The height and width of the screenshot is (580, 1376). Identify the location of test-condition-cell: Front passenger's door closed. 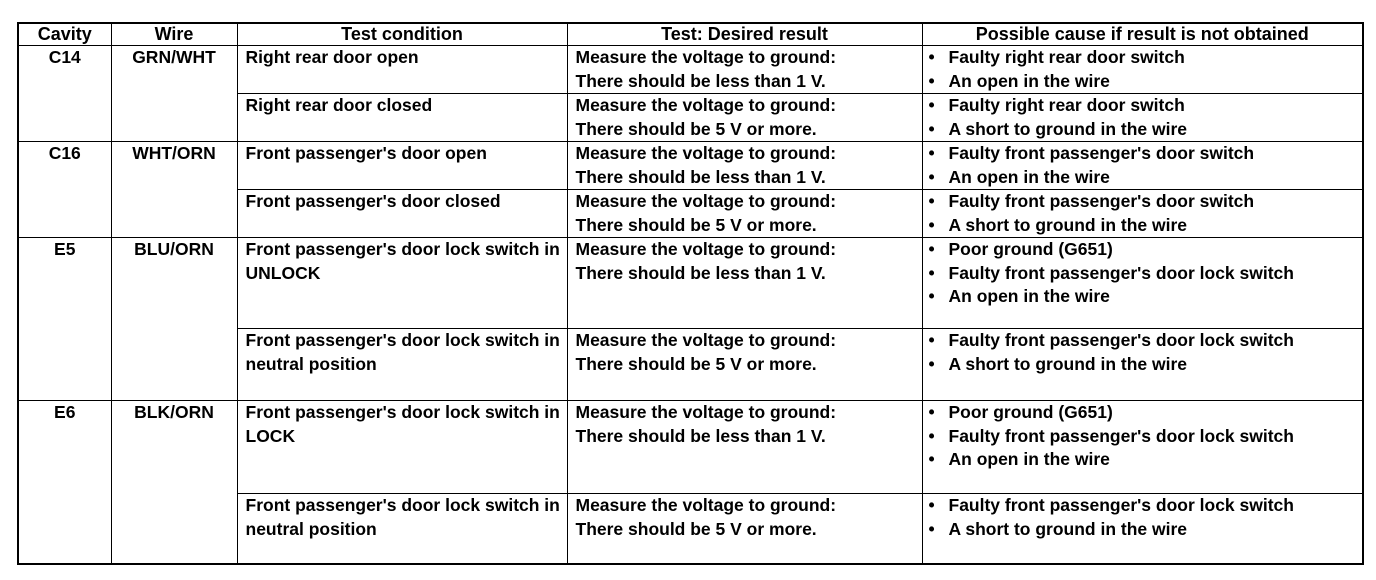
(402, 213).